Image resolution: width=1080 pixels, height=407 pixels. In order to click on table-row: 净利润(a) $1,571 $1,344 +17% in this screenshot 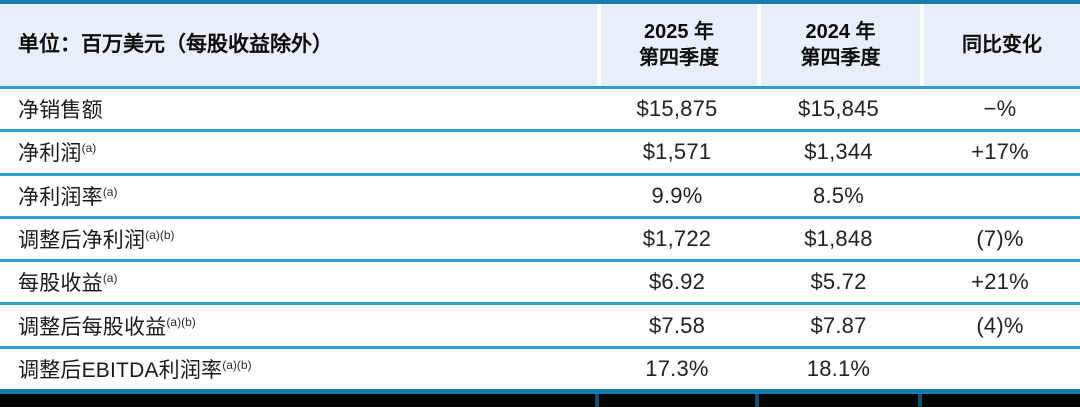, I will do `click(540, 154)`.